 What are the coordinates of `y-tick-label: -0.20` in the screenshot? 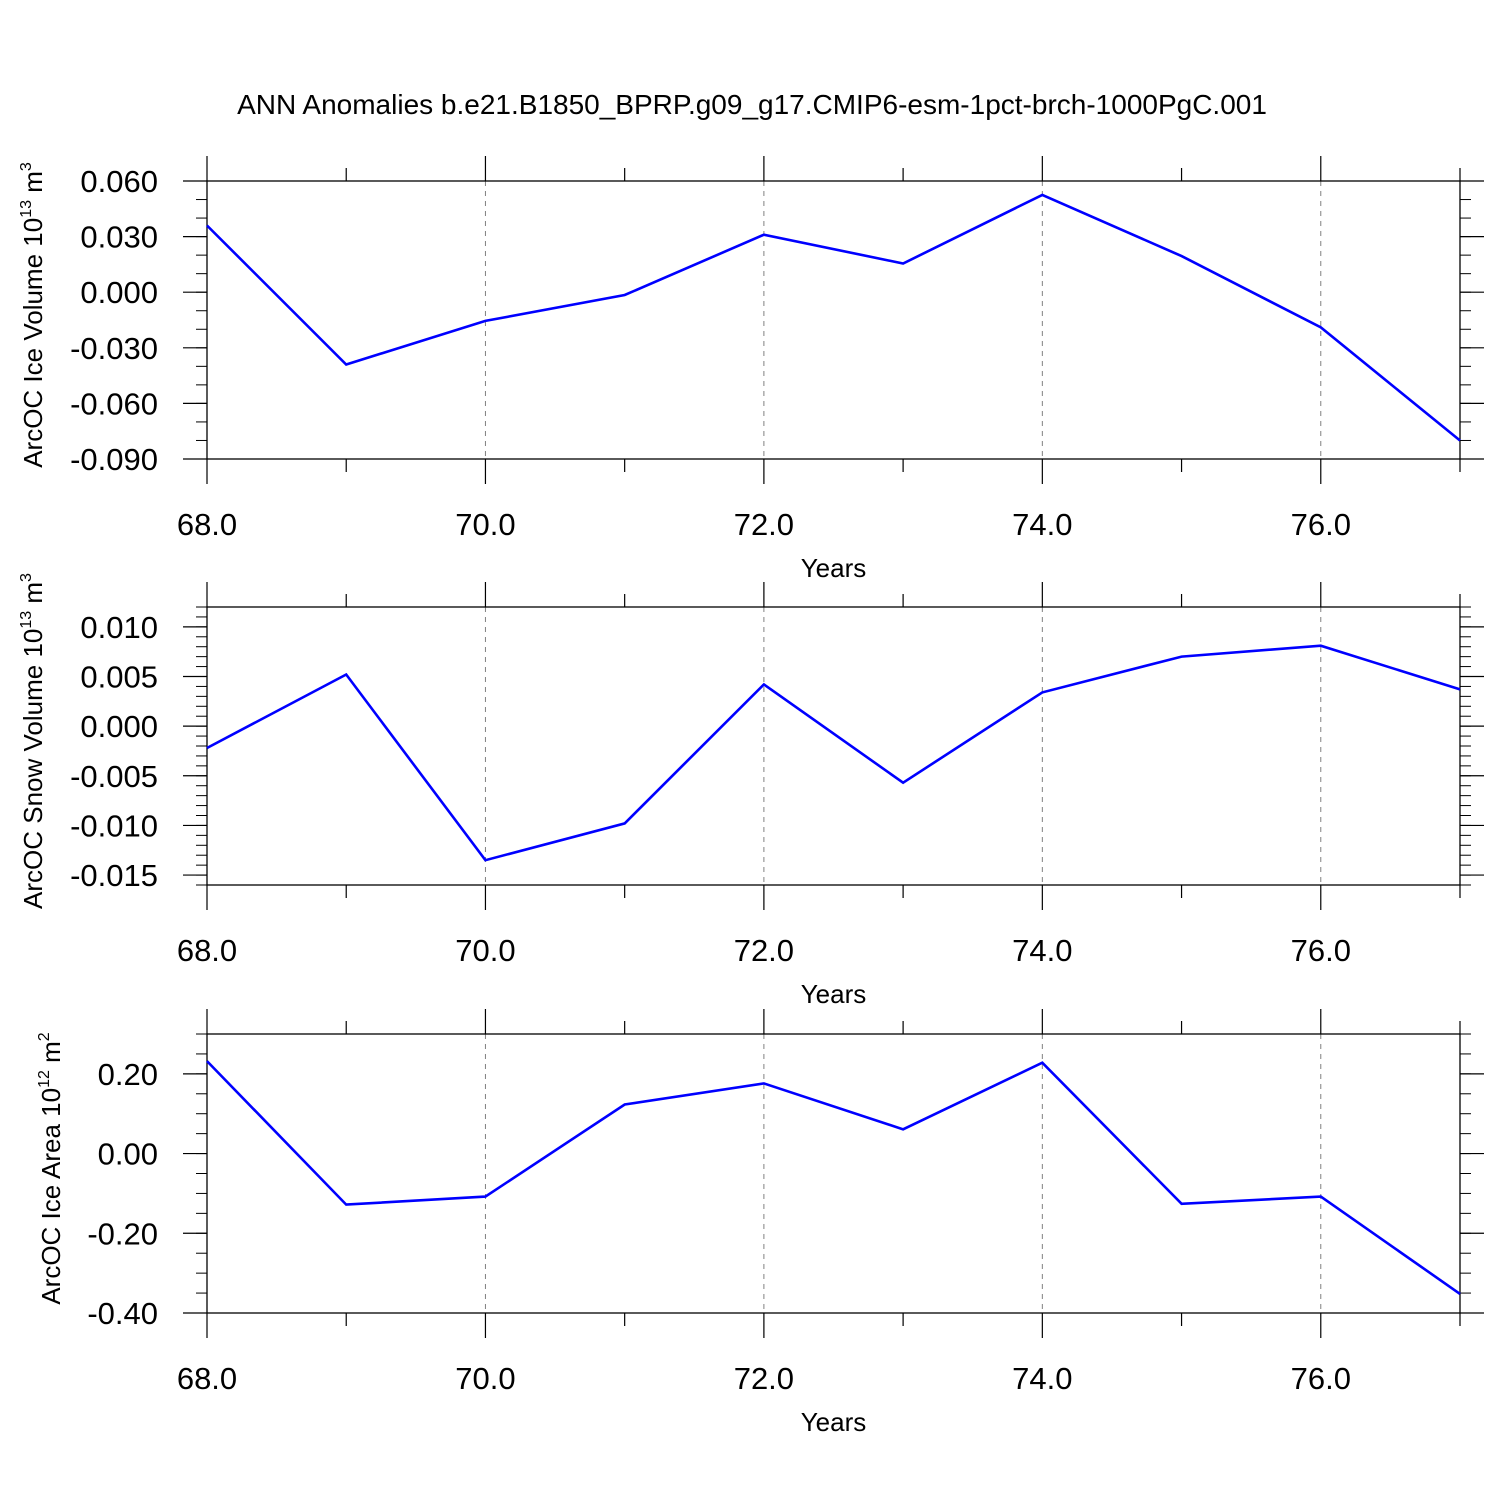 It's located at (122, 1233).